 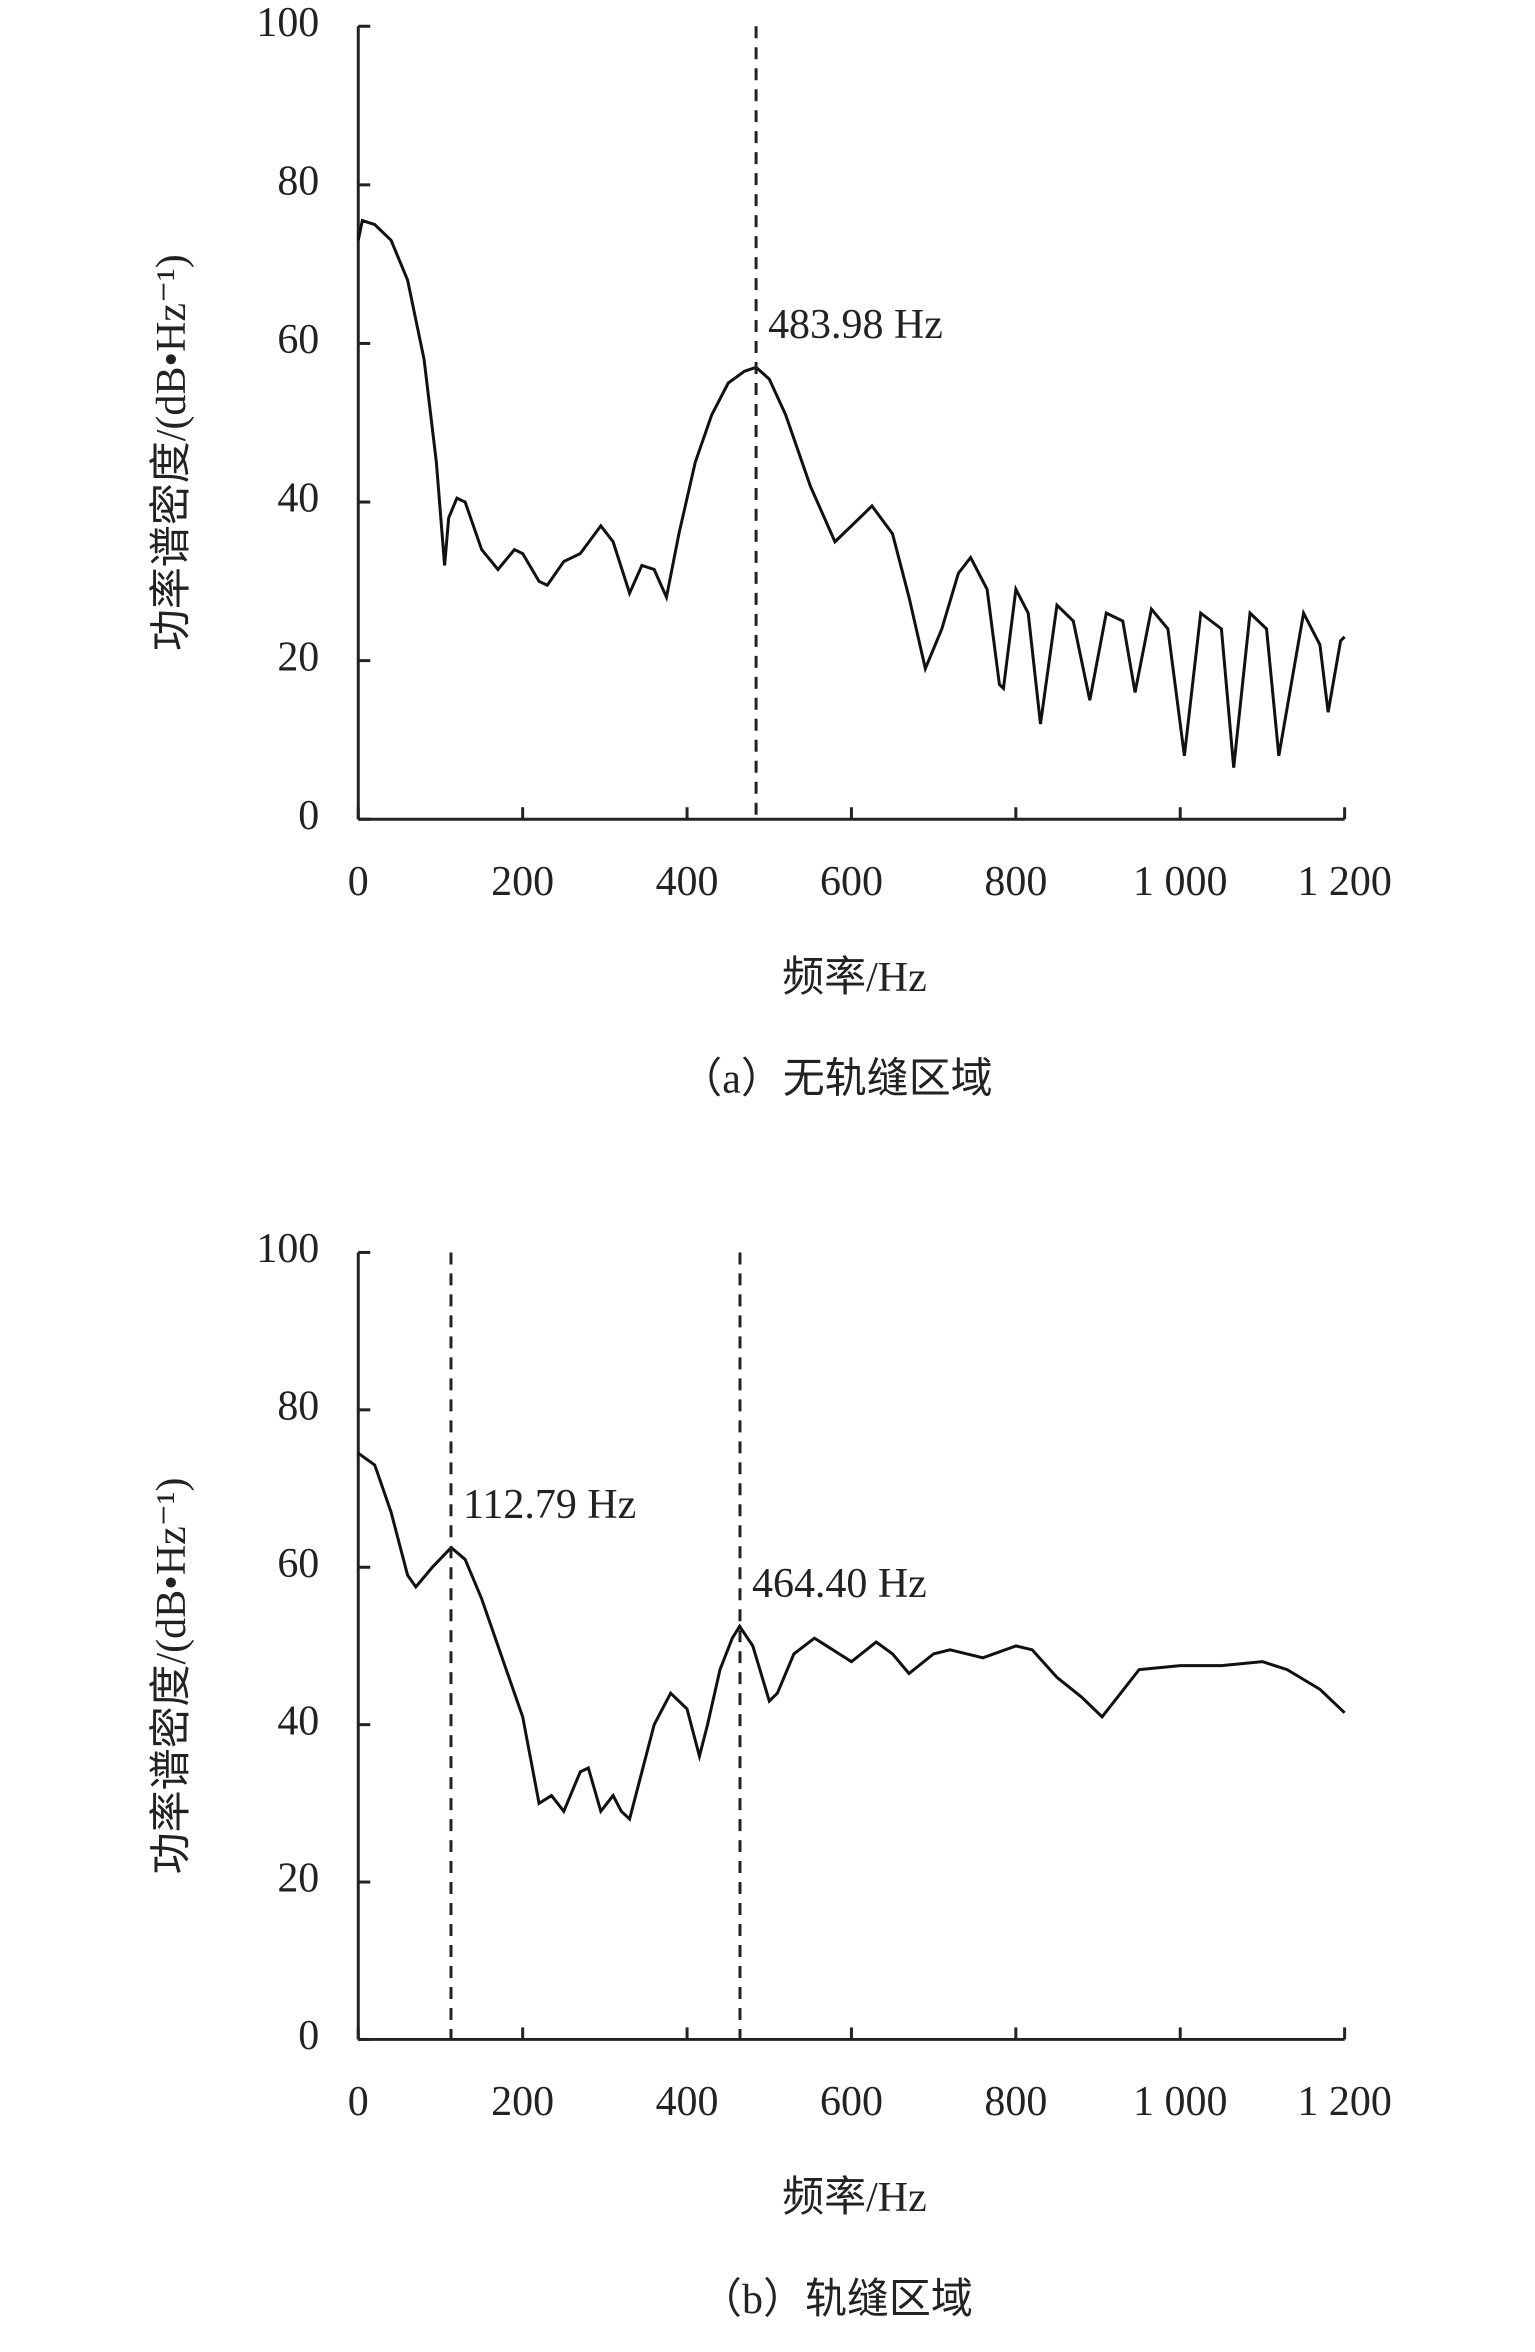 What do you see at coordinates (851, 1636) in the screenshot?
I see `psd-line` at bounding box center [851, 1636].